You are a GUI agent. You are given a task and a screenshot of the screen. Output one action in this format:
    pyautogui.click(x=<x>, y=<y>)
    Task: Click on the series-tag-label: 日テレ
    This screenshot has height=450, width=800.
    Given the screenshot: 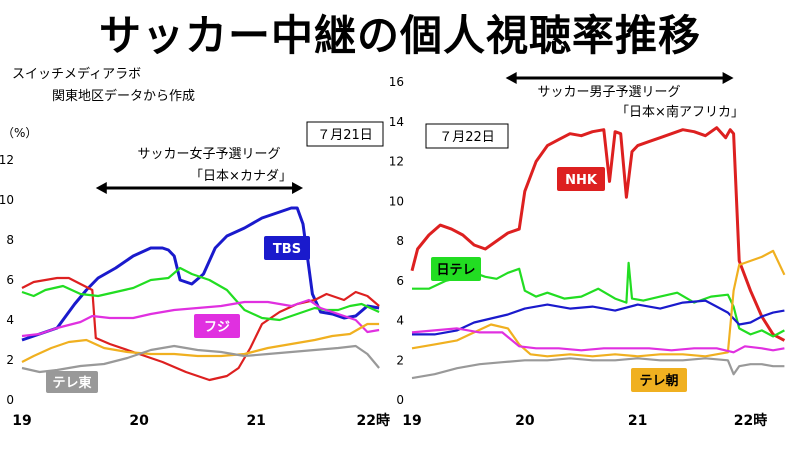 What is the action you would take?
    pyautogui.click(x=455, y=270)
    